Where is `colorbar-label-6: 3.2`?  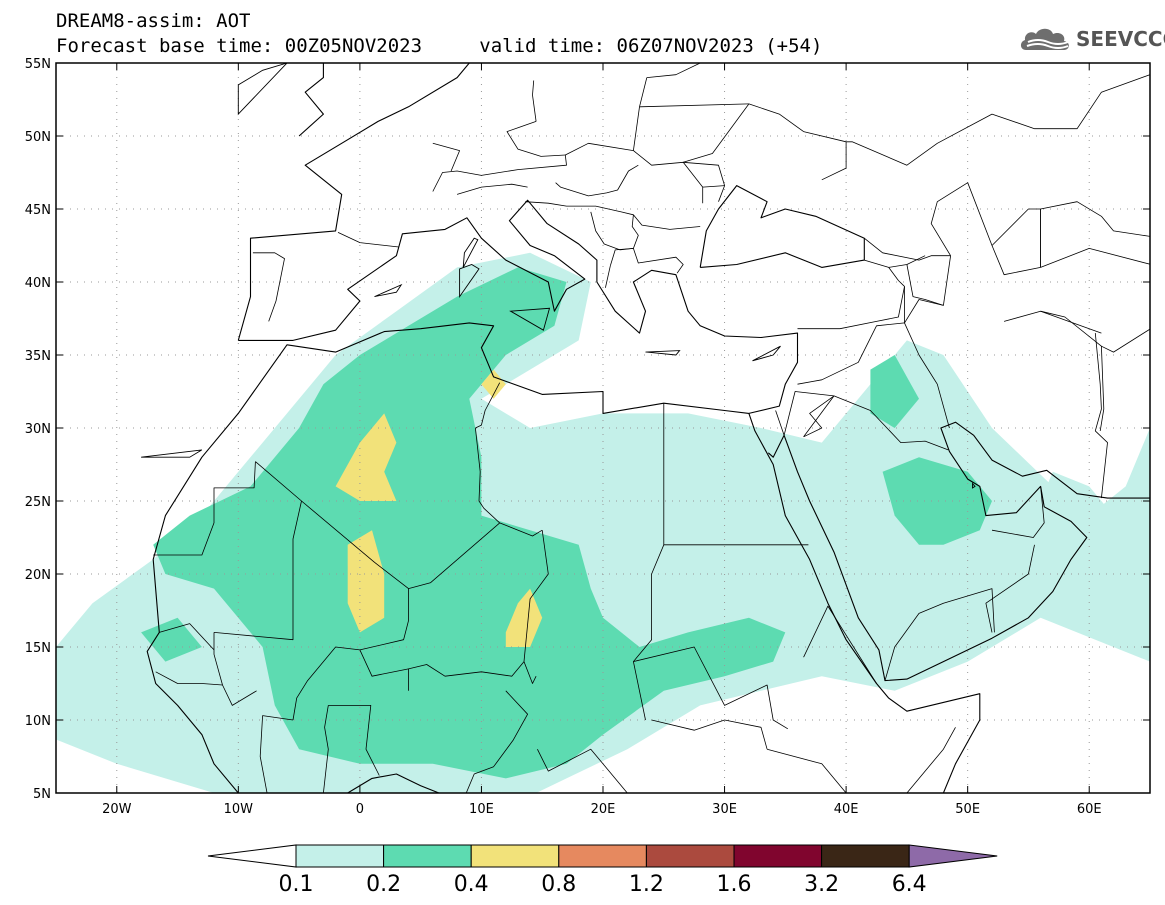 colorbar-label-6: 3.2 is located at coordinates (821, 884).